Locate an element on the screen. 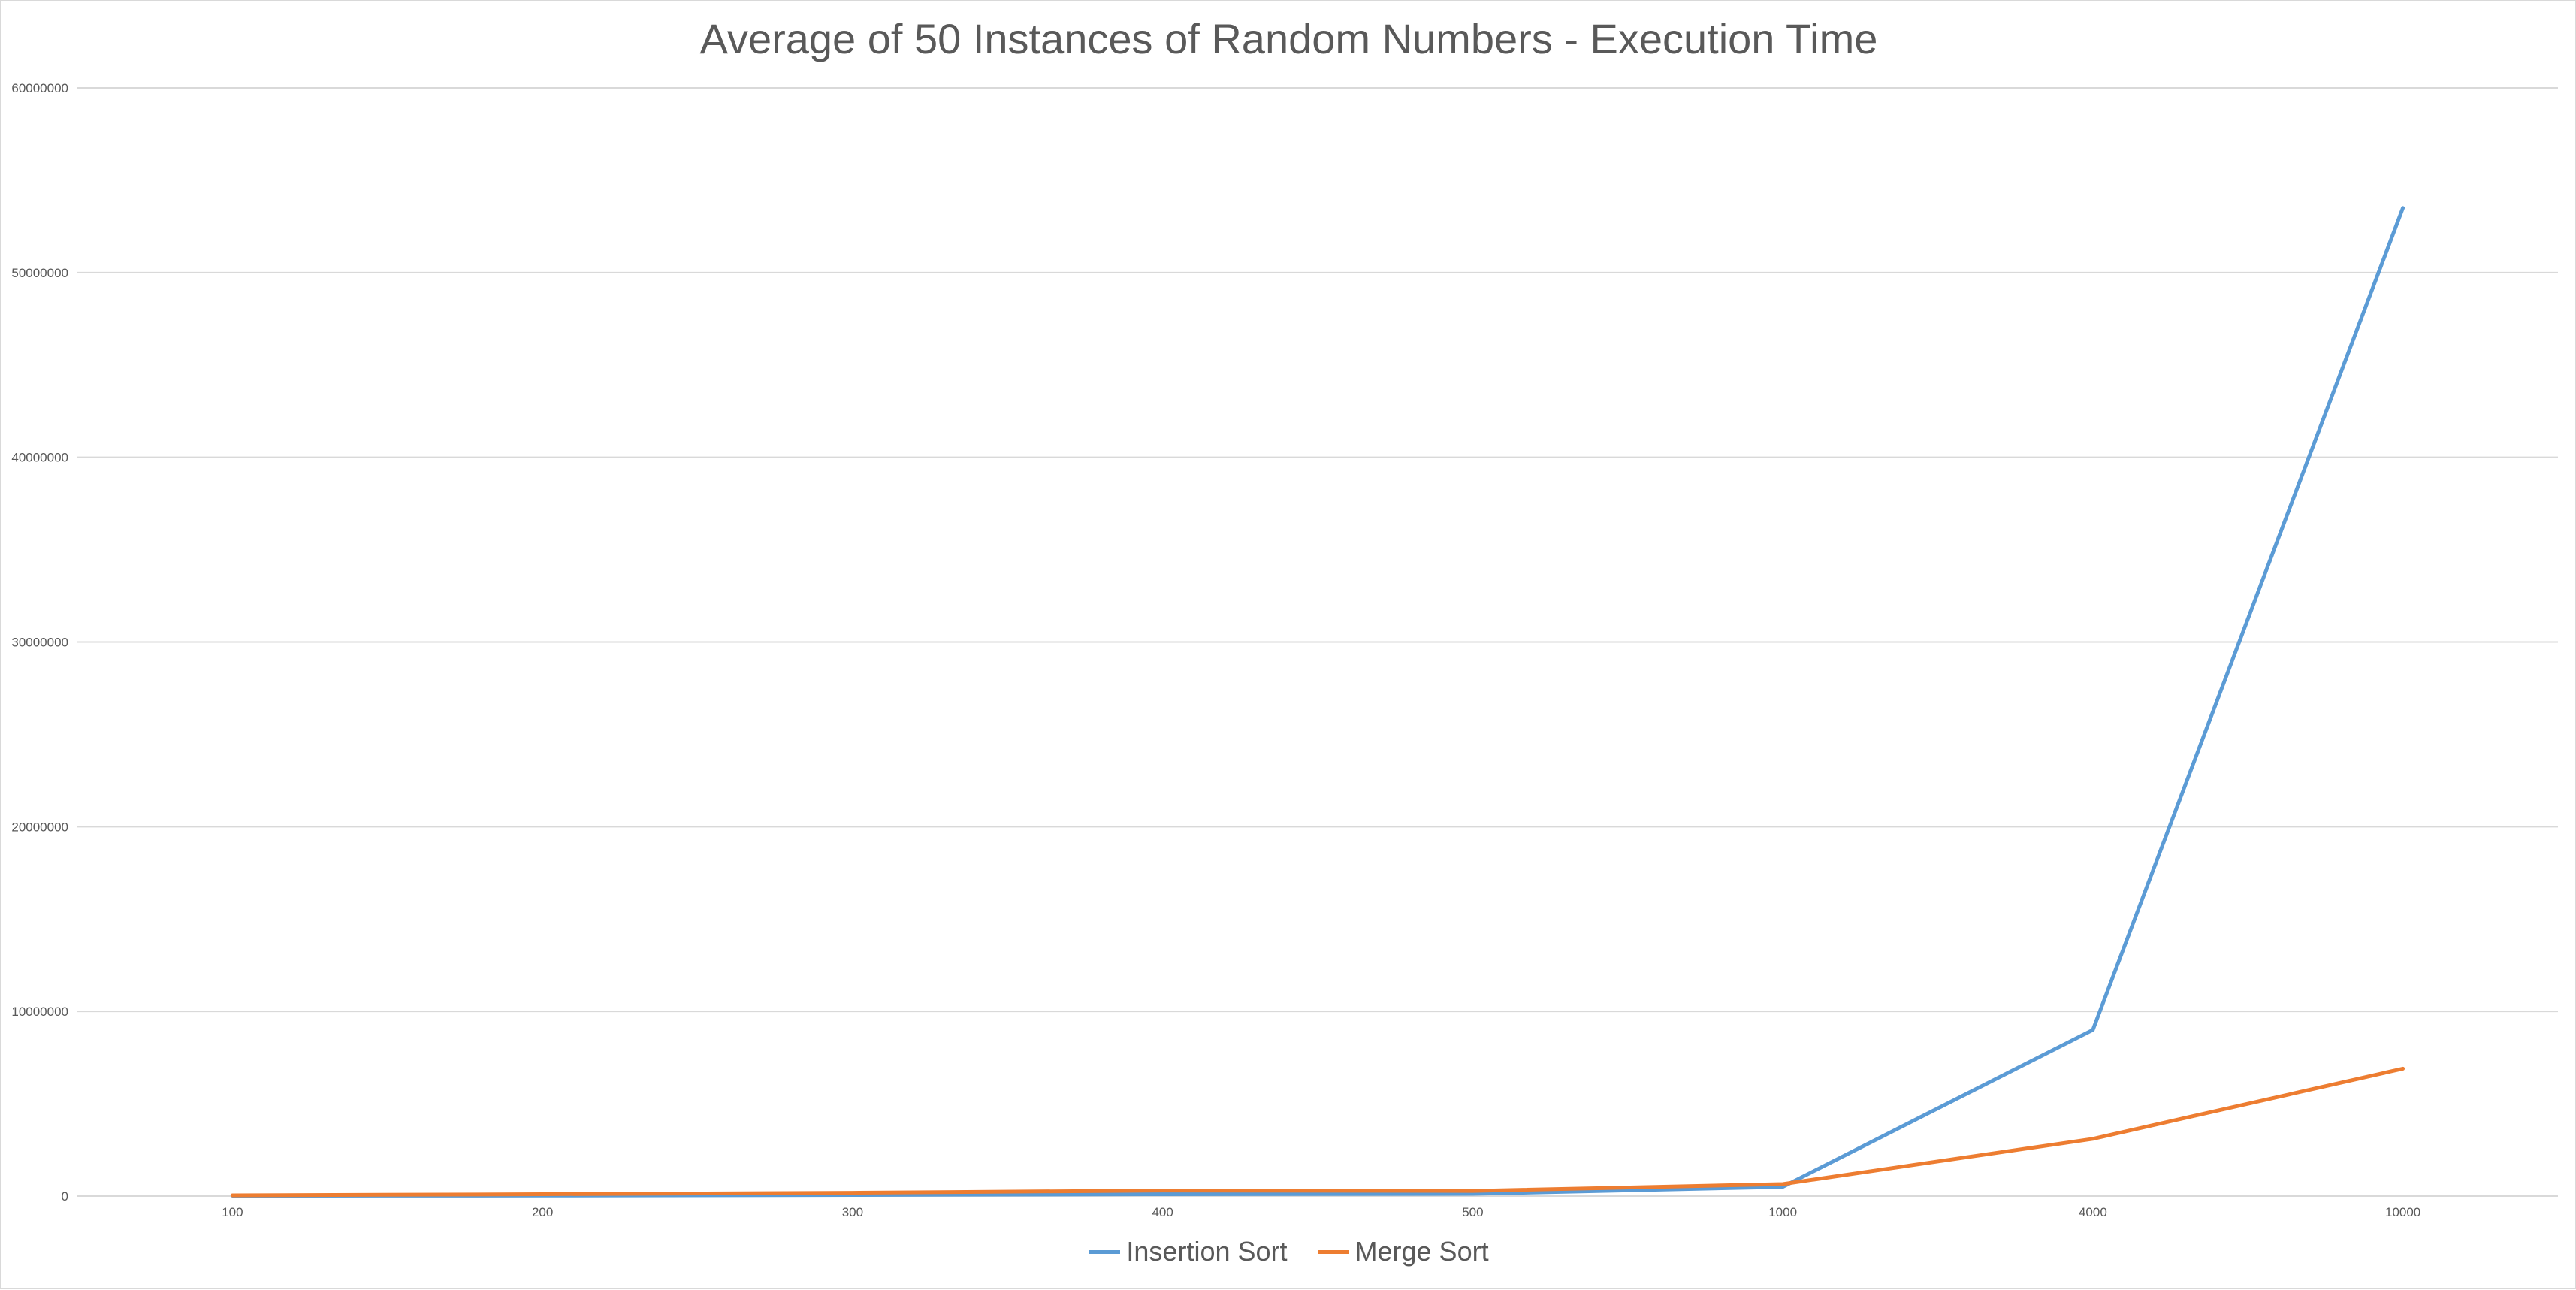  y-tick-label-3: 30000000 is located at coordinates (39, 643).